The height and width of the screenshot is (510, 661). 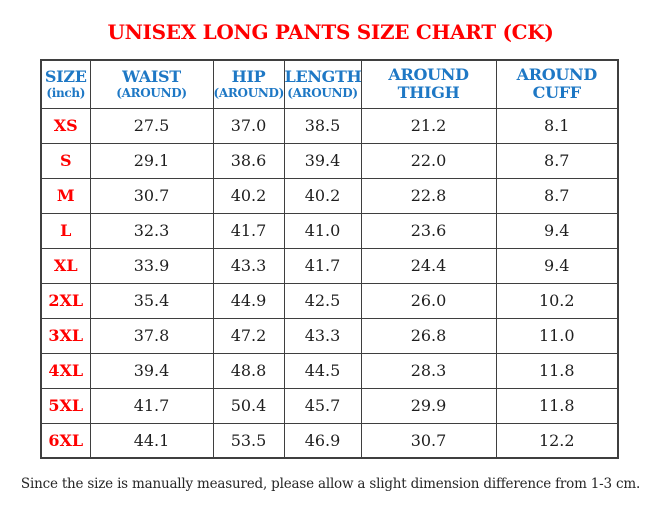 I want to click on table-row-m: M 30.7 40.2 40.2 22.8 8.7, so click(x=329, y=195).